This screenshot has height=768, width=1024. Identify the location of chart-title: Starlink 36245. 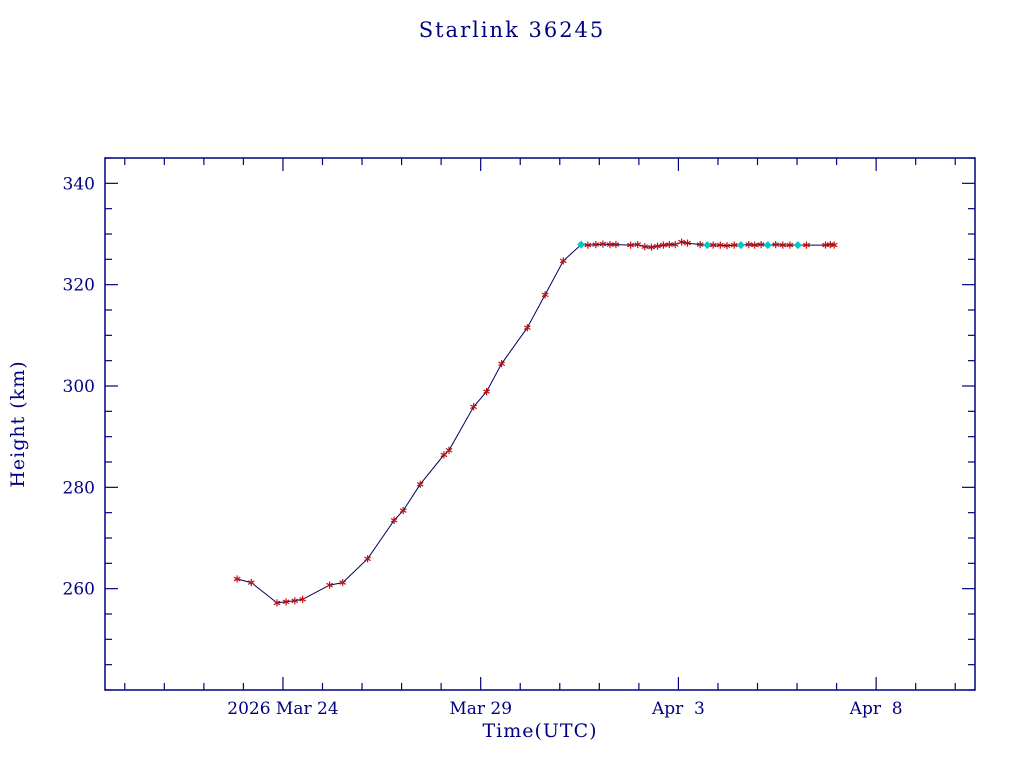
(512, 30).